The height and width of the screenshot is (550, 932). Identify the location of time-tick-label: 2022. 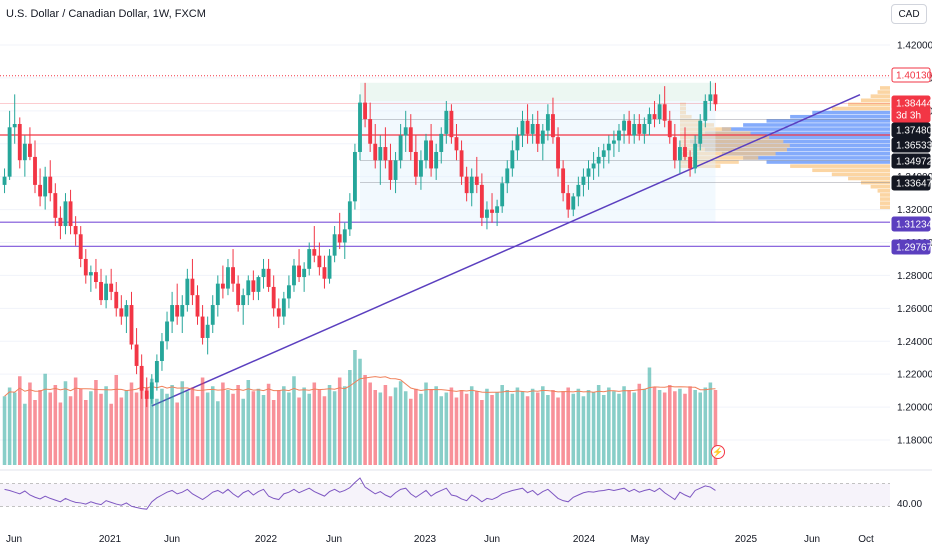
(266, 539).